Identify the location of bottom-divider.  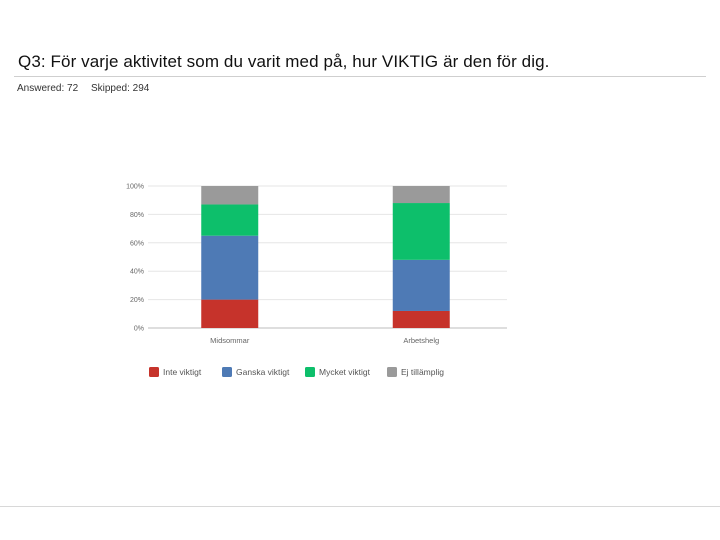
(360, 506).